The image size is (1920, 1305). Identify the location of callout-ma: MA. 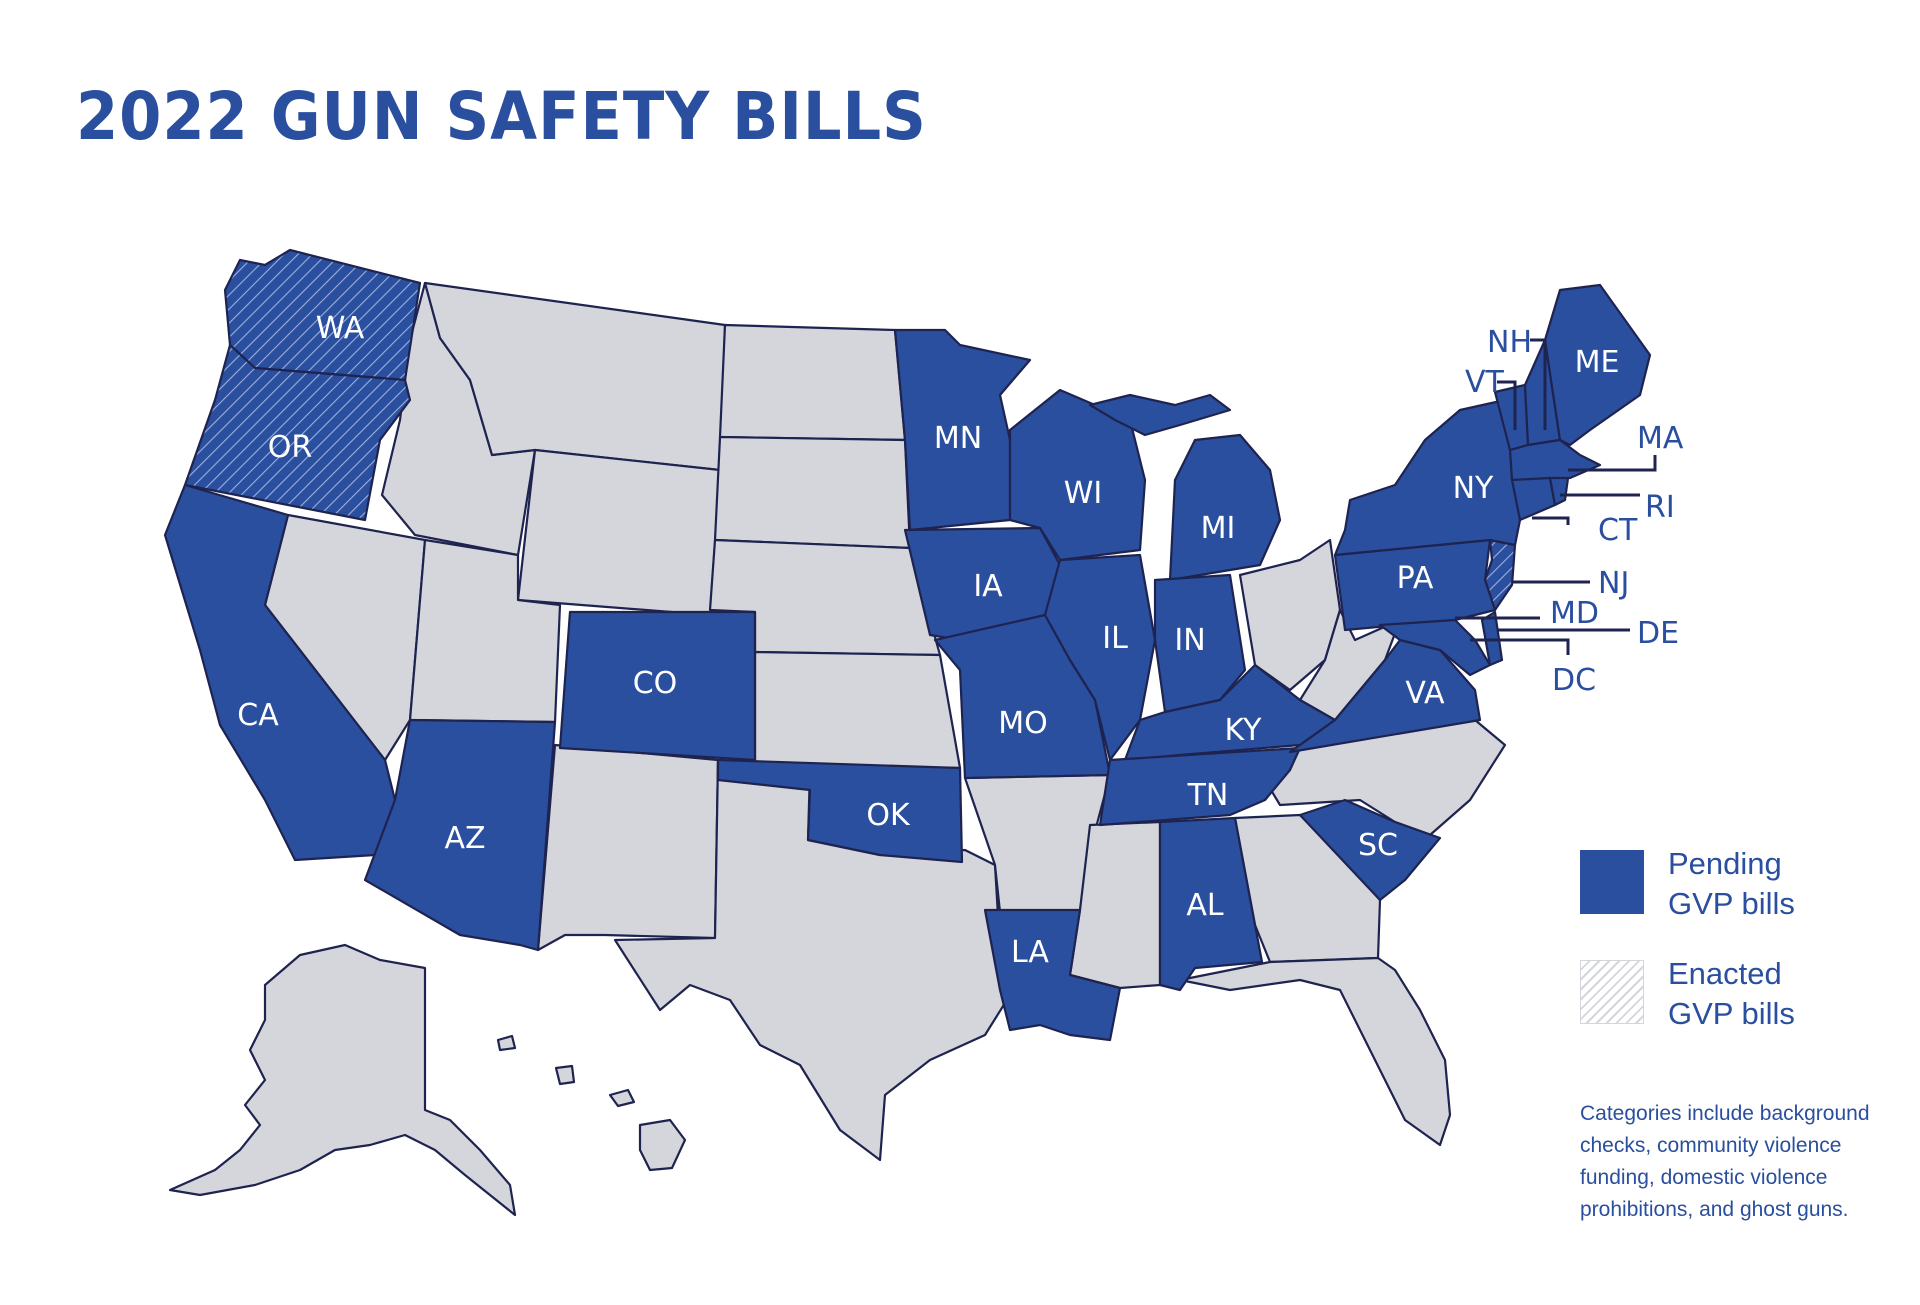
(1660, 438).